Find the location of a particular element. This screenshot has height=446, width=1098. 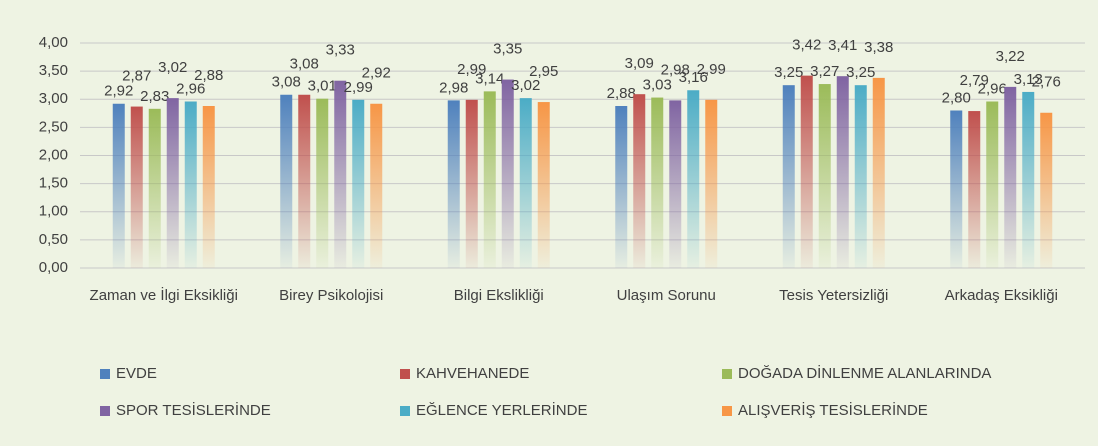

x-tick-label: Arkadaş Eksikliği is located at coordinates (1001, 295).